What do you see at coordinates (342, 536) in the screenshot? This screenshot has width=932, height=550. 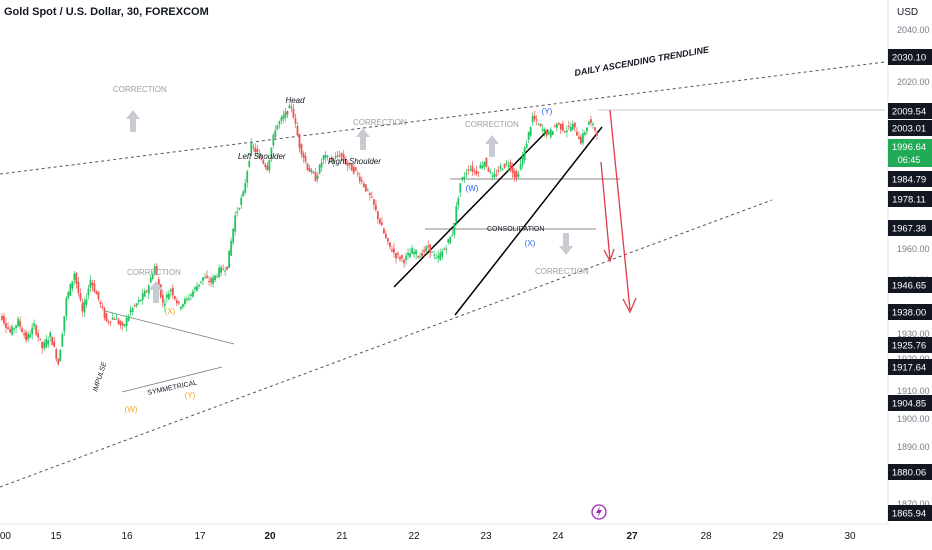 I see `x-tick-label: 21` at bounding box center [342, 536].